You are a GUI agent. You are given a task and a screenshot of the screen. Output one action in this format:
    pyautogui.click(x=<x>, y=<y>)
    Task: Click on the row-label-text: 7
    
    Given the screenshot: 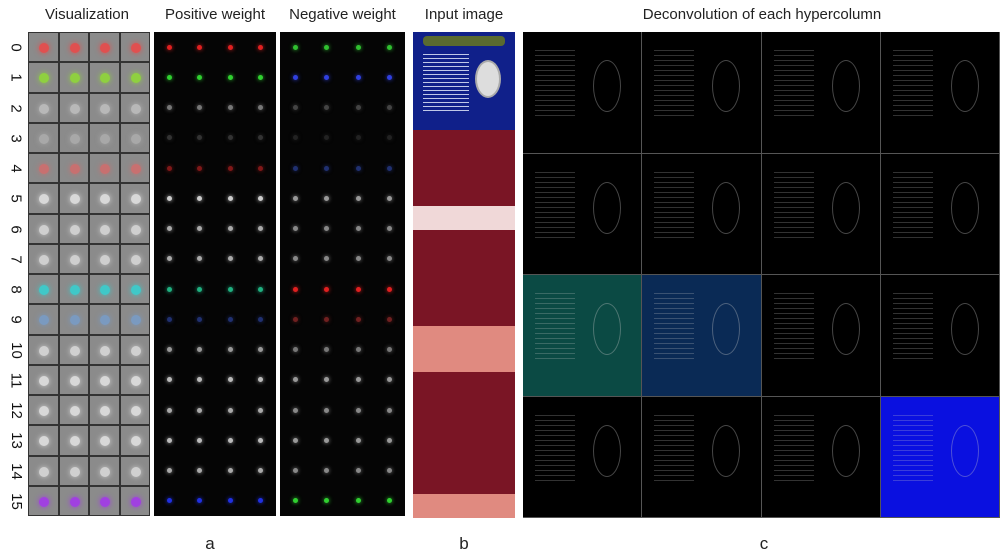 What is the action you would take?
    pyautogui.click(x=16, y=259)
    